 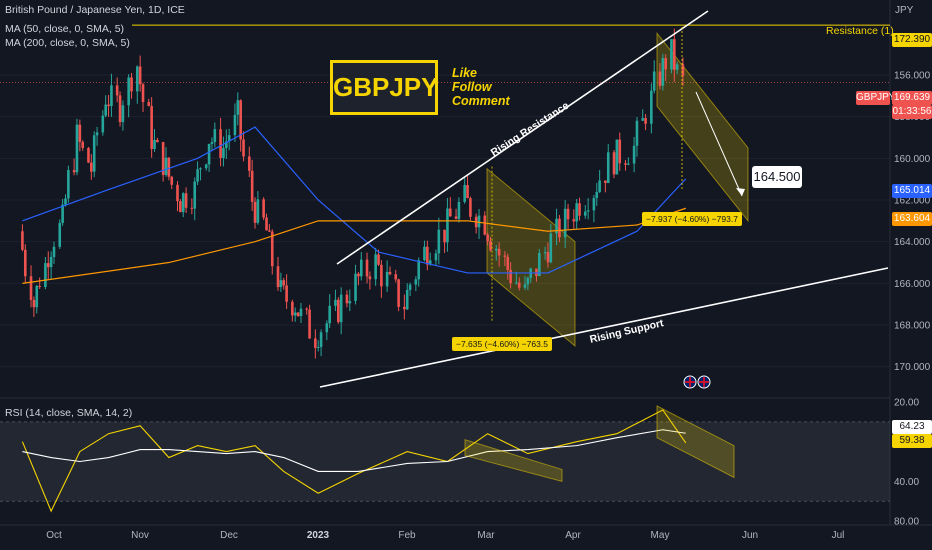 I want to click on price-axis-unit: JPY, so click(x=904, y=10).